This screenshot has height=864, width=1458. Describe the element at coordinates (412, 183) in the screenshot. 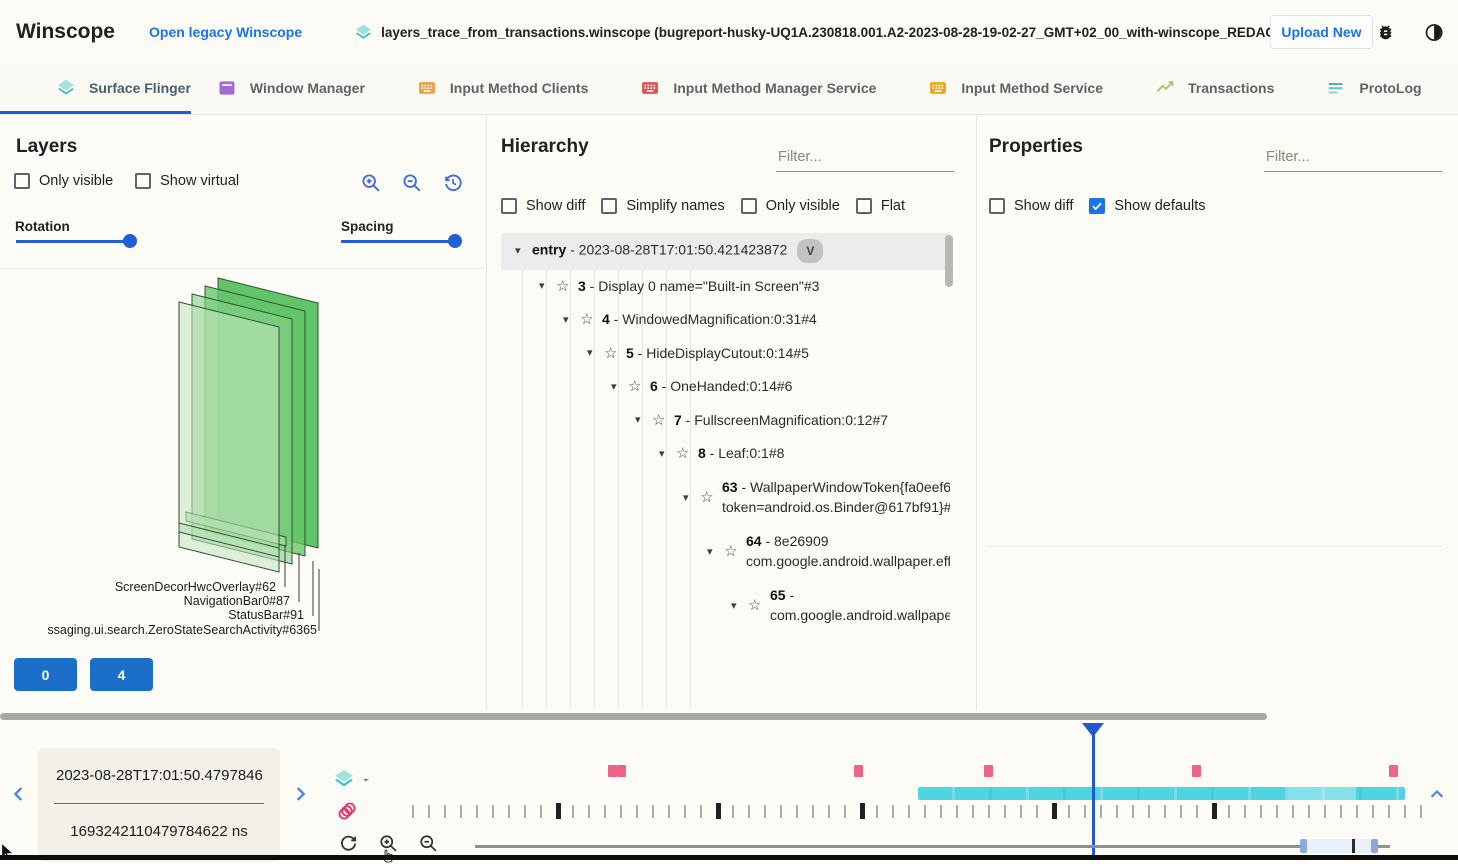

I see `zoom-out-icon` at that location.